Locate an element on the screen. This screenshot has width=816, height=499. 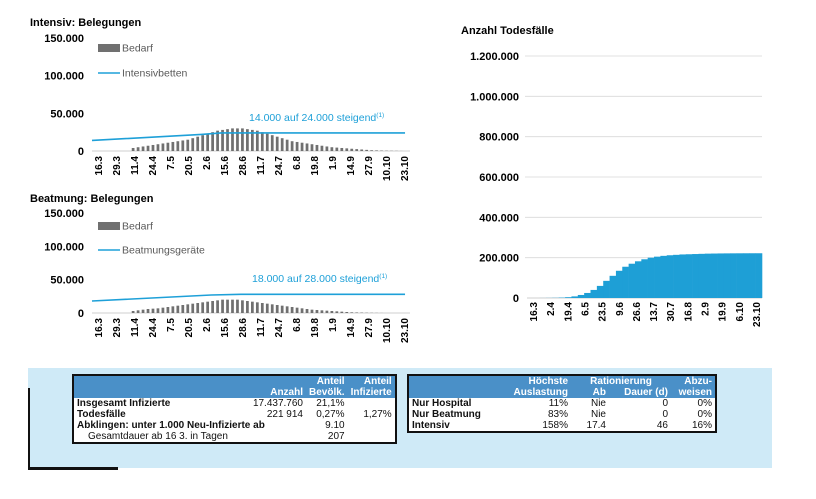
cell: 83% is located at coordinates (532, 414).